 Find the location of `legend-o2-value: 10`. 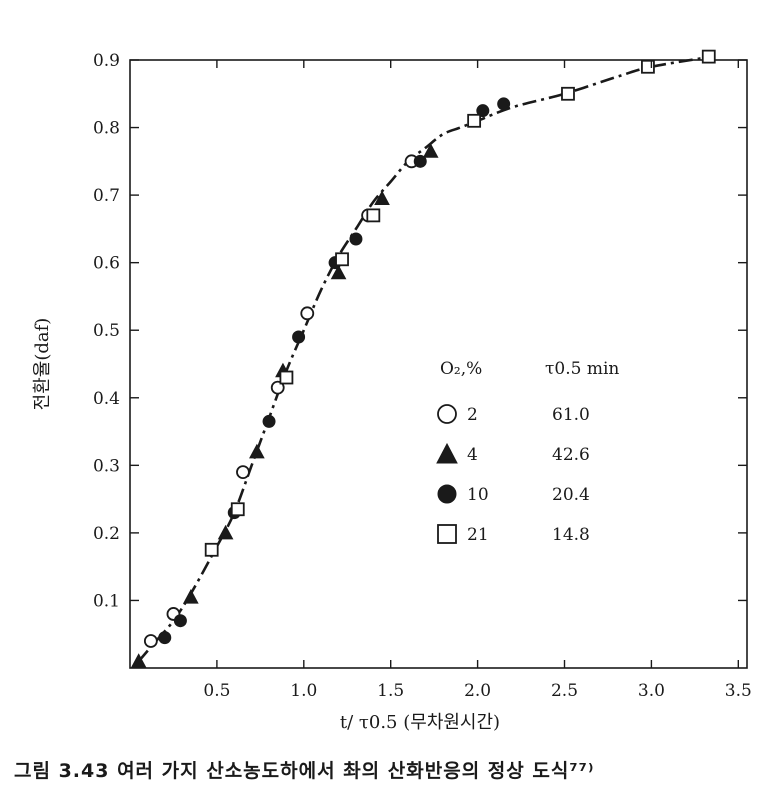

legend-o2-value: 10 is located at coordinates (478, 495).